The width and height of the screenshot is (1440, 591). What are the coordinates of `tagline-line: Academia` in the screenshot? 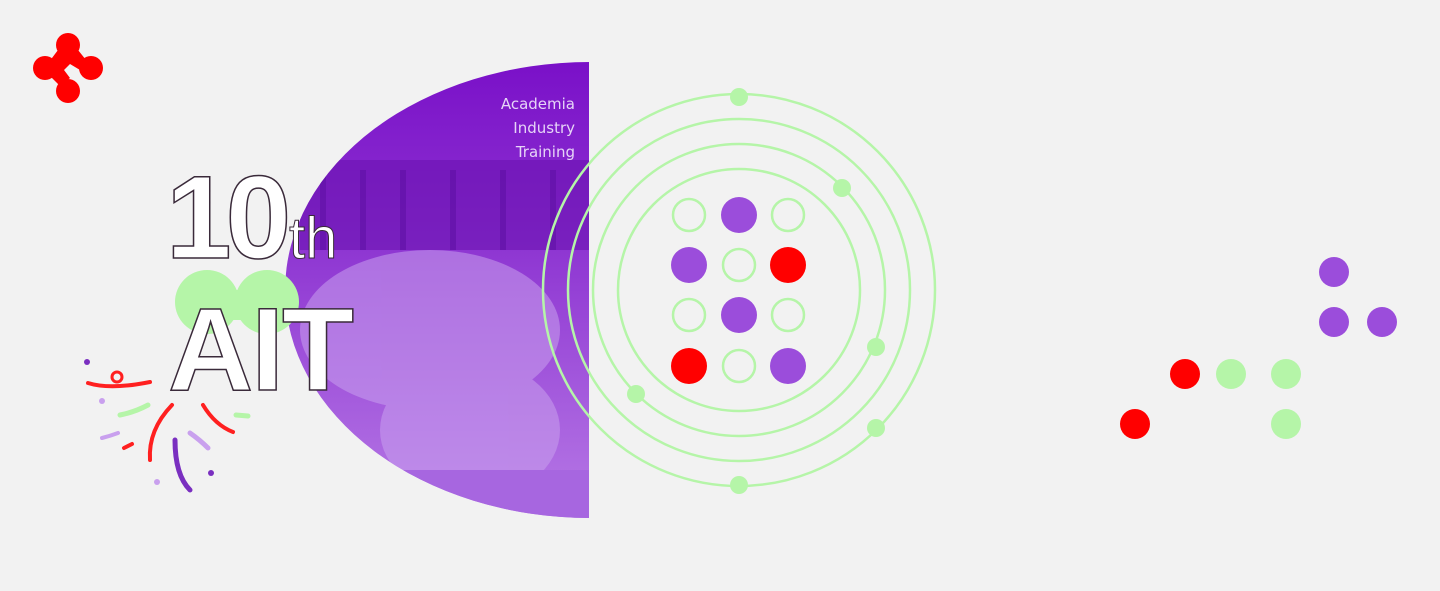 It's located at (537, 104).